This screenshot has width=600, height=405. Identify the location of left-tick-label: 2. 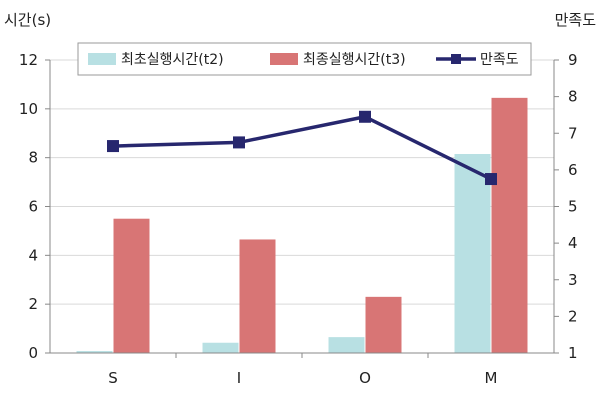
(33, 304).